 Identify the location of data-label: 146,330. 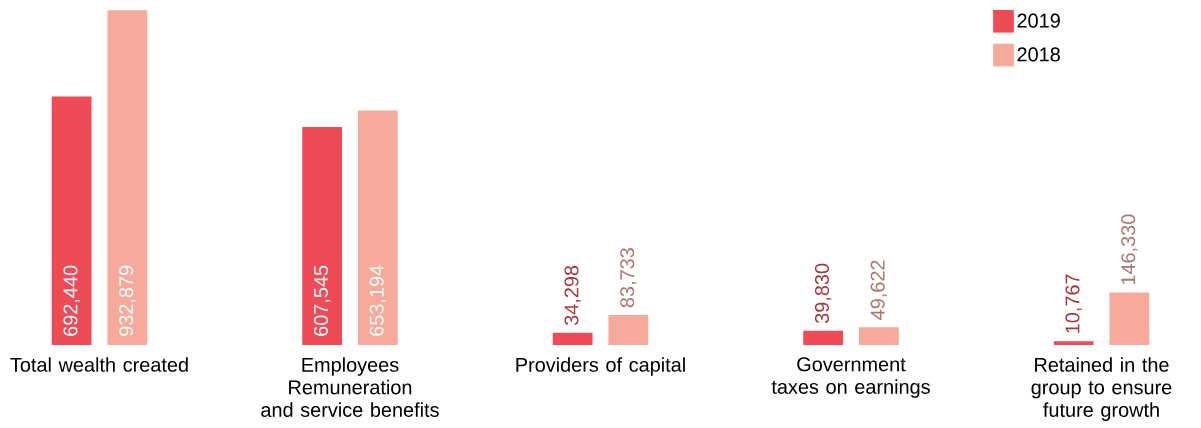
(1129, 249).